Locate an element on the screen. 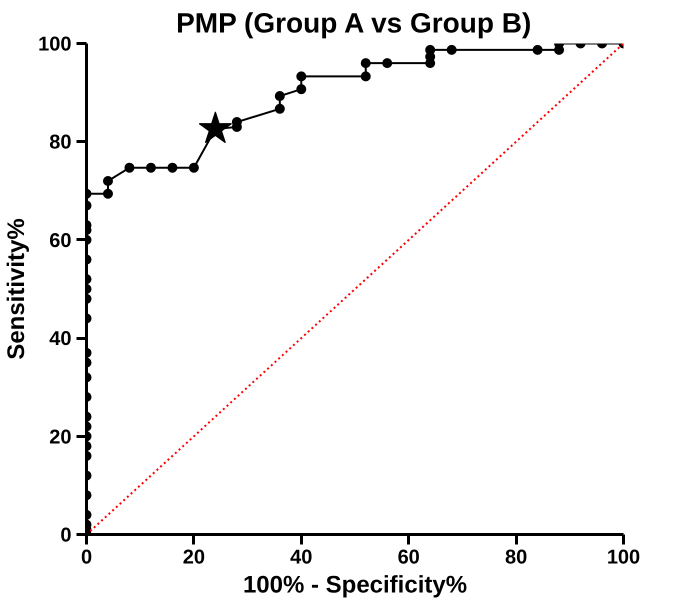 The image size is (673, 601). x-tick-label: 60 is located at coordinates (409, 557).